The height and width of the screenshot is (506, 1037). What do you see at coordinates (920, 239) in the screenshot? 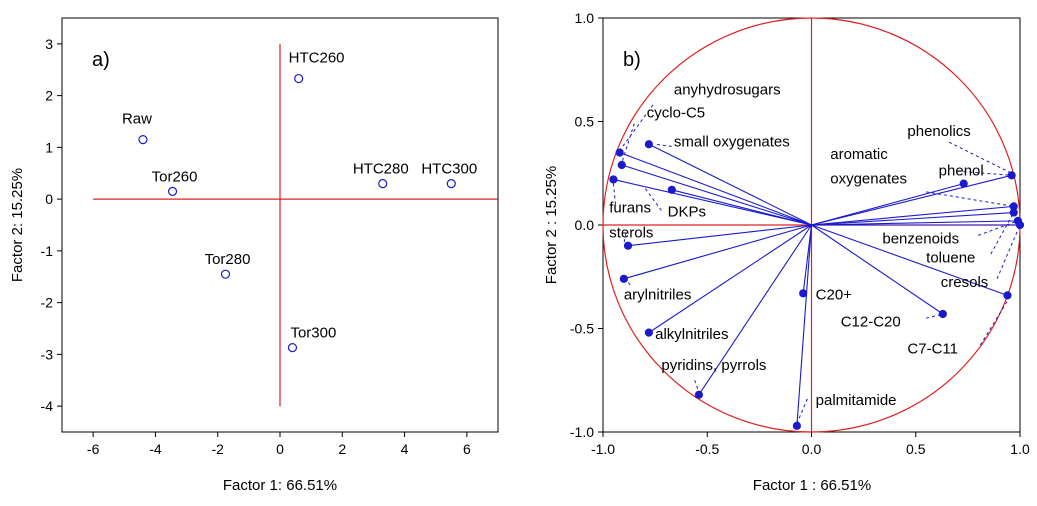
I see `panel-b-variable-label: benzenoids` at bounding box center [920, 239].